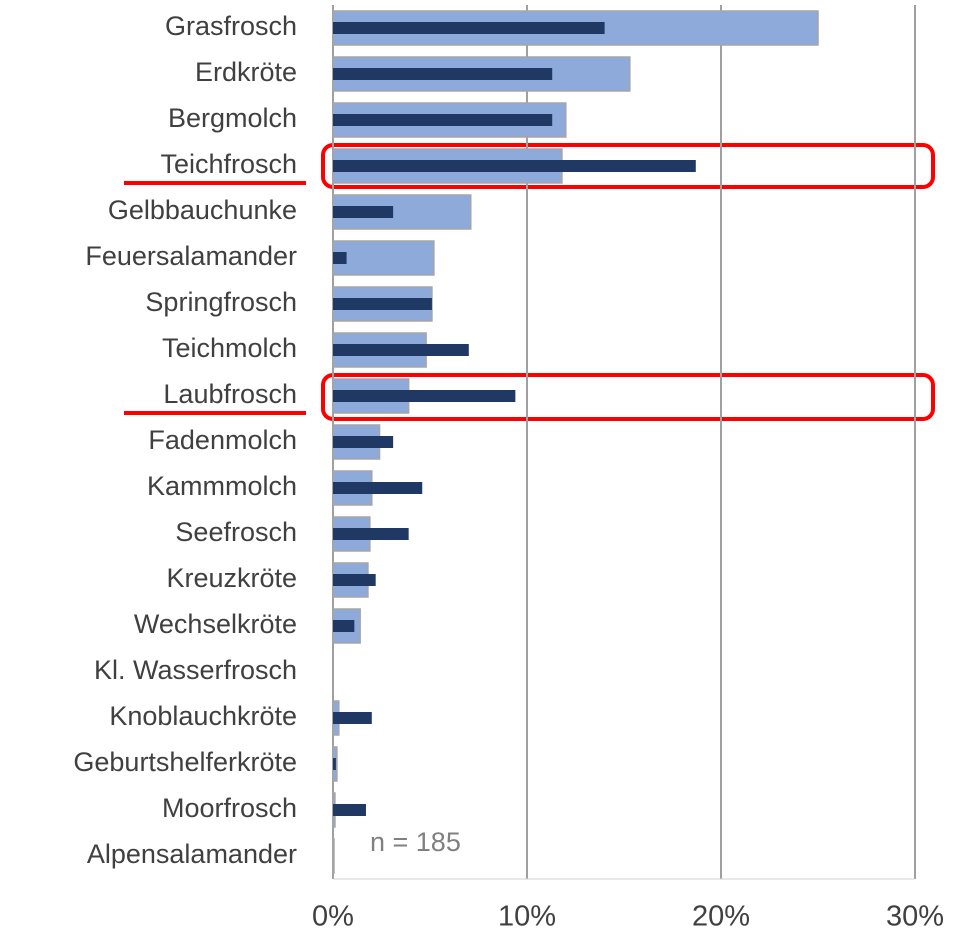 Image resolution: width=953 pixels, height=943 pixels. I want to click on y-tick-label: Laubfrosch, so click(230, 394).